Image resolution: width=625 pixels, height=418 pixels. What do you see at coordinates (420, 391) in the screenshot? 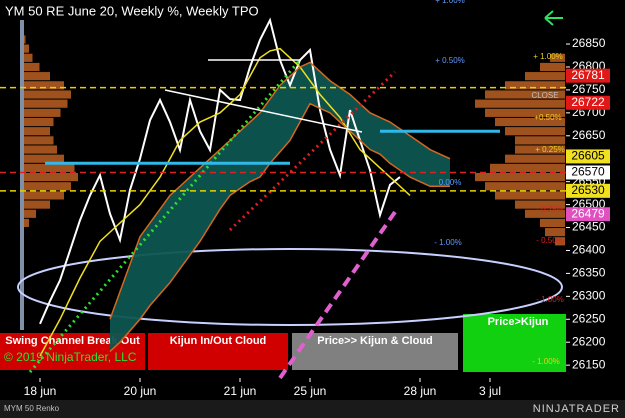
I see `x-tick-label: 28 jun` at bounding box center [420, 391].